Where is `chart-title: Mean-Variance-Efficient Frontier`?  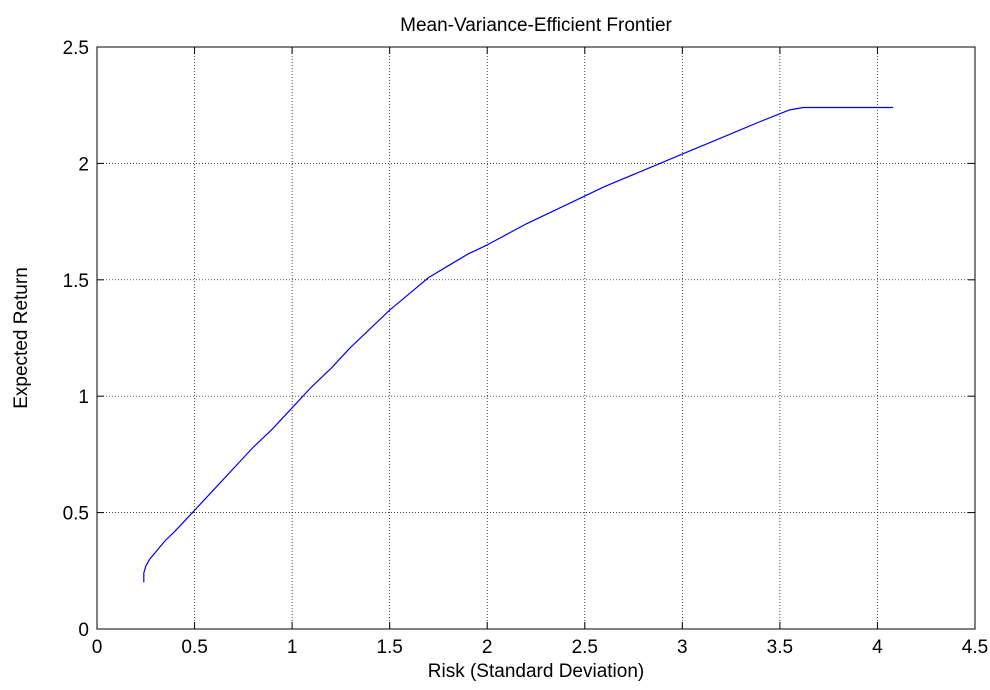 chart-title: Mean-Variance-Efficient Frontier is located at coordinates (536, 25).